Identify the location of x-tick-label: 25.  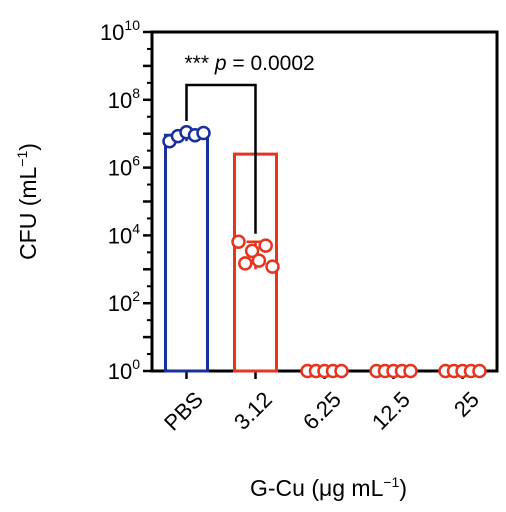
(466, 404).